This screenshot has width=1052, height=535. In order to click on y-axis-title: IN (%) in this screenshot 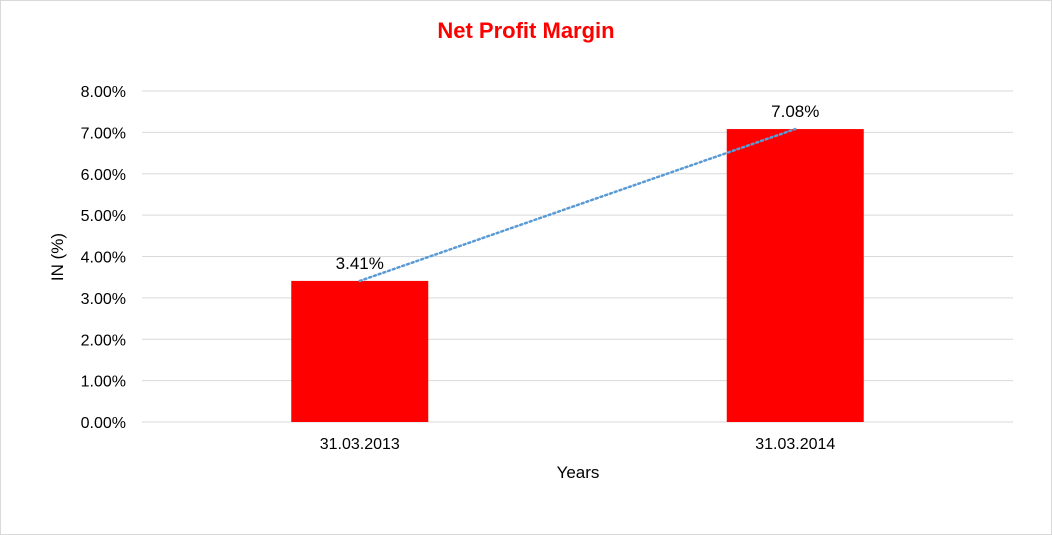, I will do `click(57, 257)`.